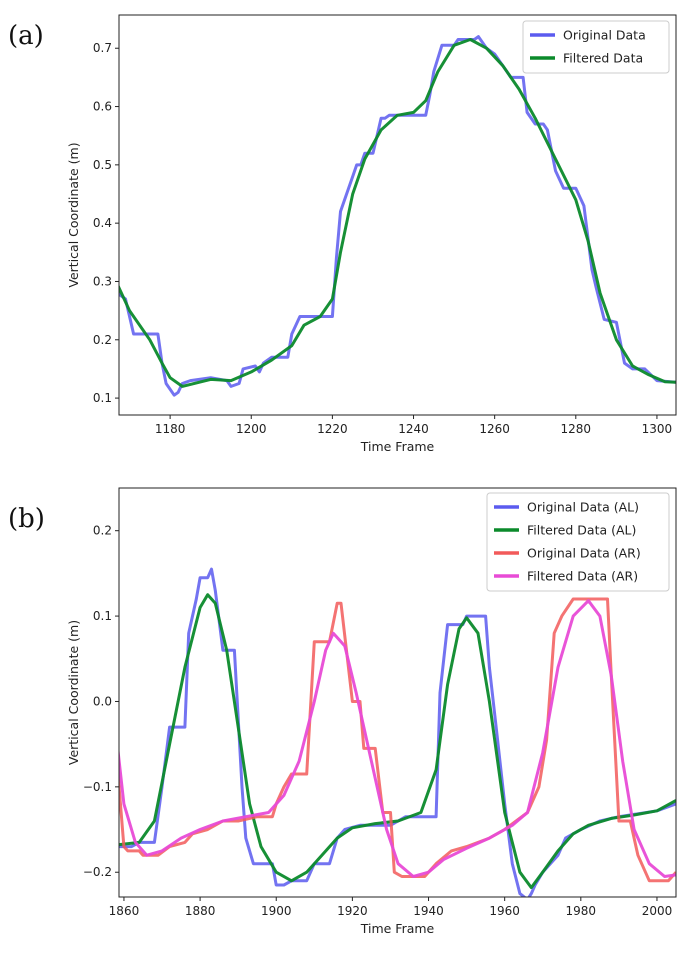 The width and height of the screenshot is (689, 954). What do you see at coordinates (583, 507) in the screenshot?
I see `legend-label: Original Data (AL)` at bounding box center [583, 507].